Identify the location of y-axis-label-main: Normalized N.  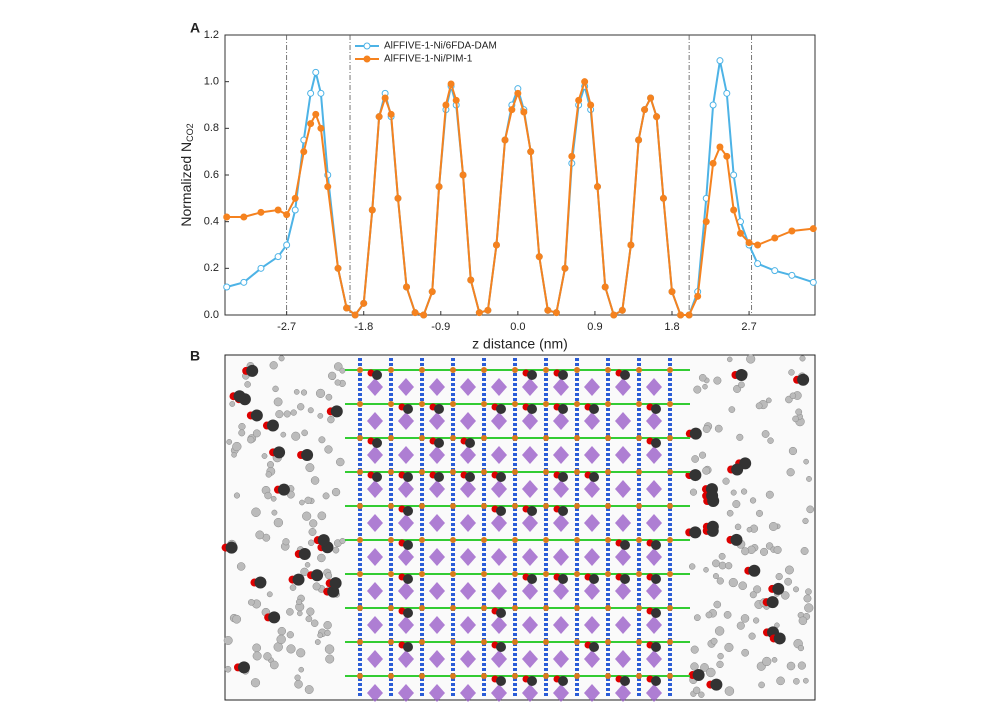
(186, 184).